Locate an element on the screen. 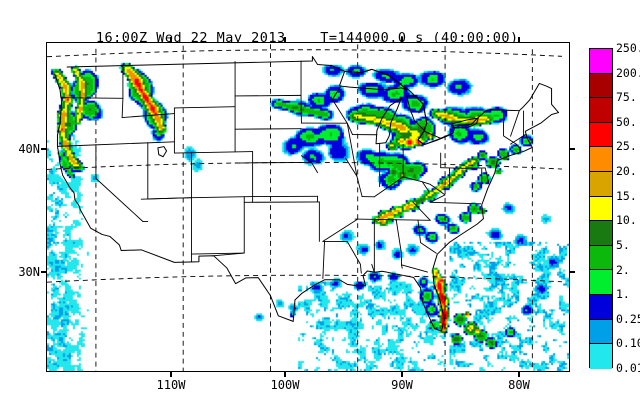 This screenshot has width=640, height=400. colorbar-tick-label: 5. is located at coordinates (623, 244).